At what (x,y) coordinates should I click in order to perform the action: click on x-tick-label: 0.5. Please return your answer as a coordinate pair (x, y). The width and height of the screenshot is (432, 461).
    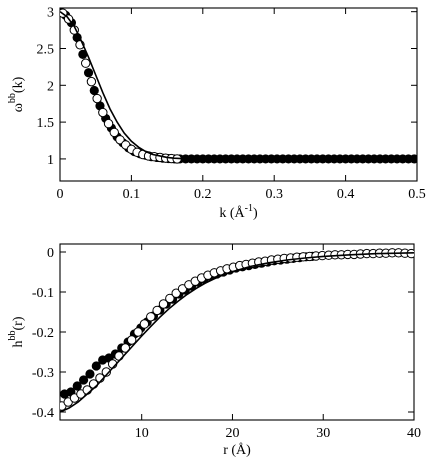
    Looking at the image, I should click on (417, 194).